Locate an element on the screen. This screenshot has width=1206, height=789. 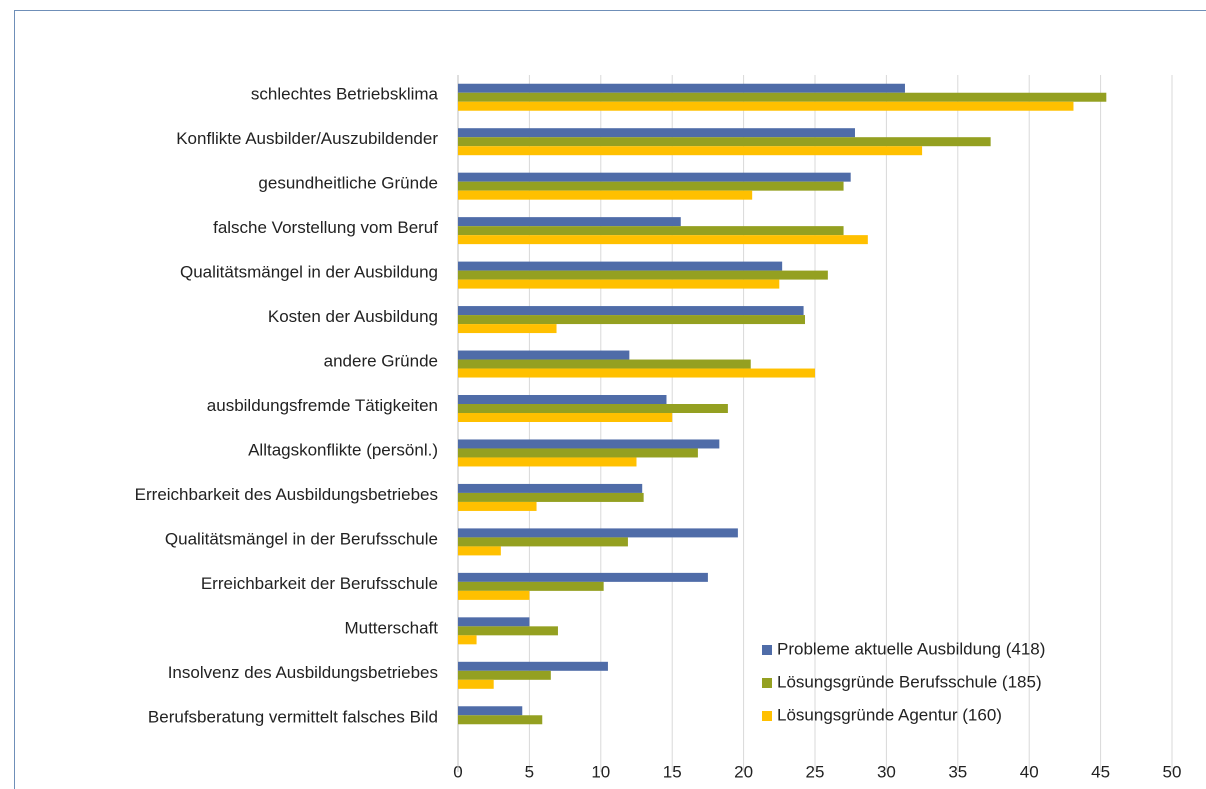
y-tick-label: Erreichbarkeit des Ausbildungsbetriebes is located at coordinates (286, 494).